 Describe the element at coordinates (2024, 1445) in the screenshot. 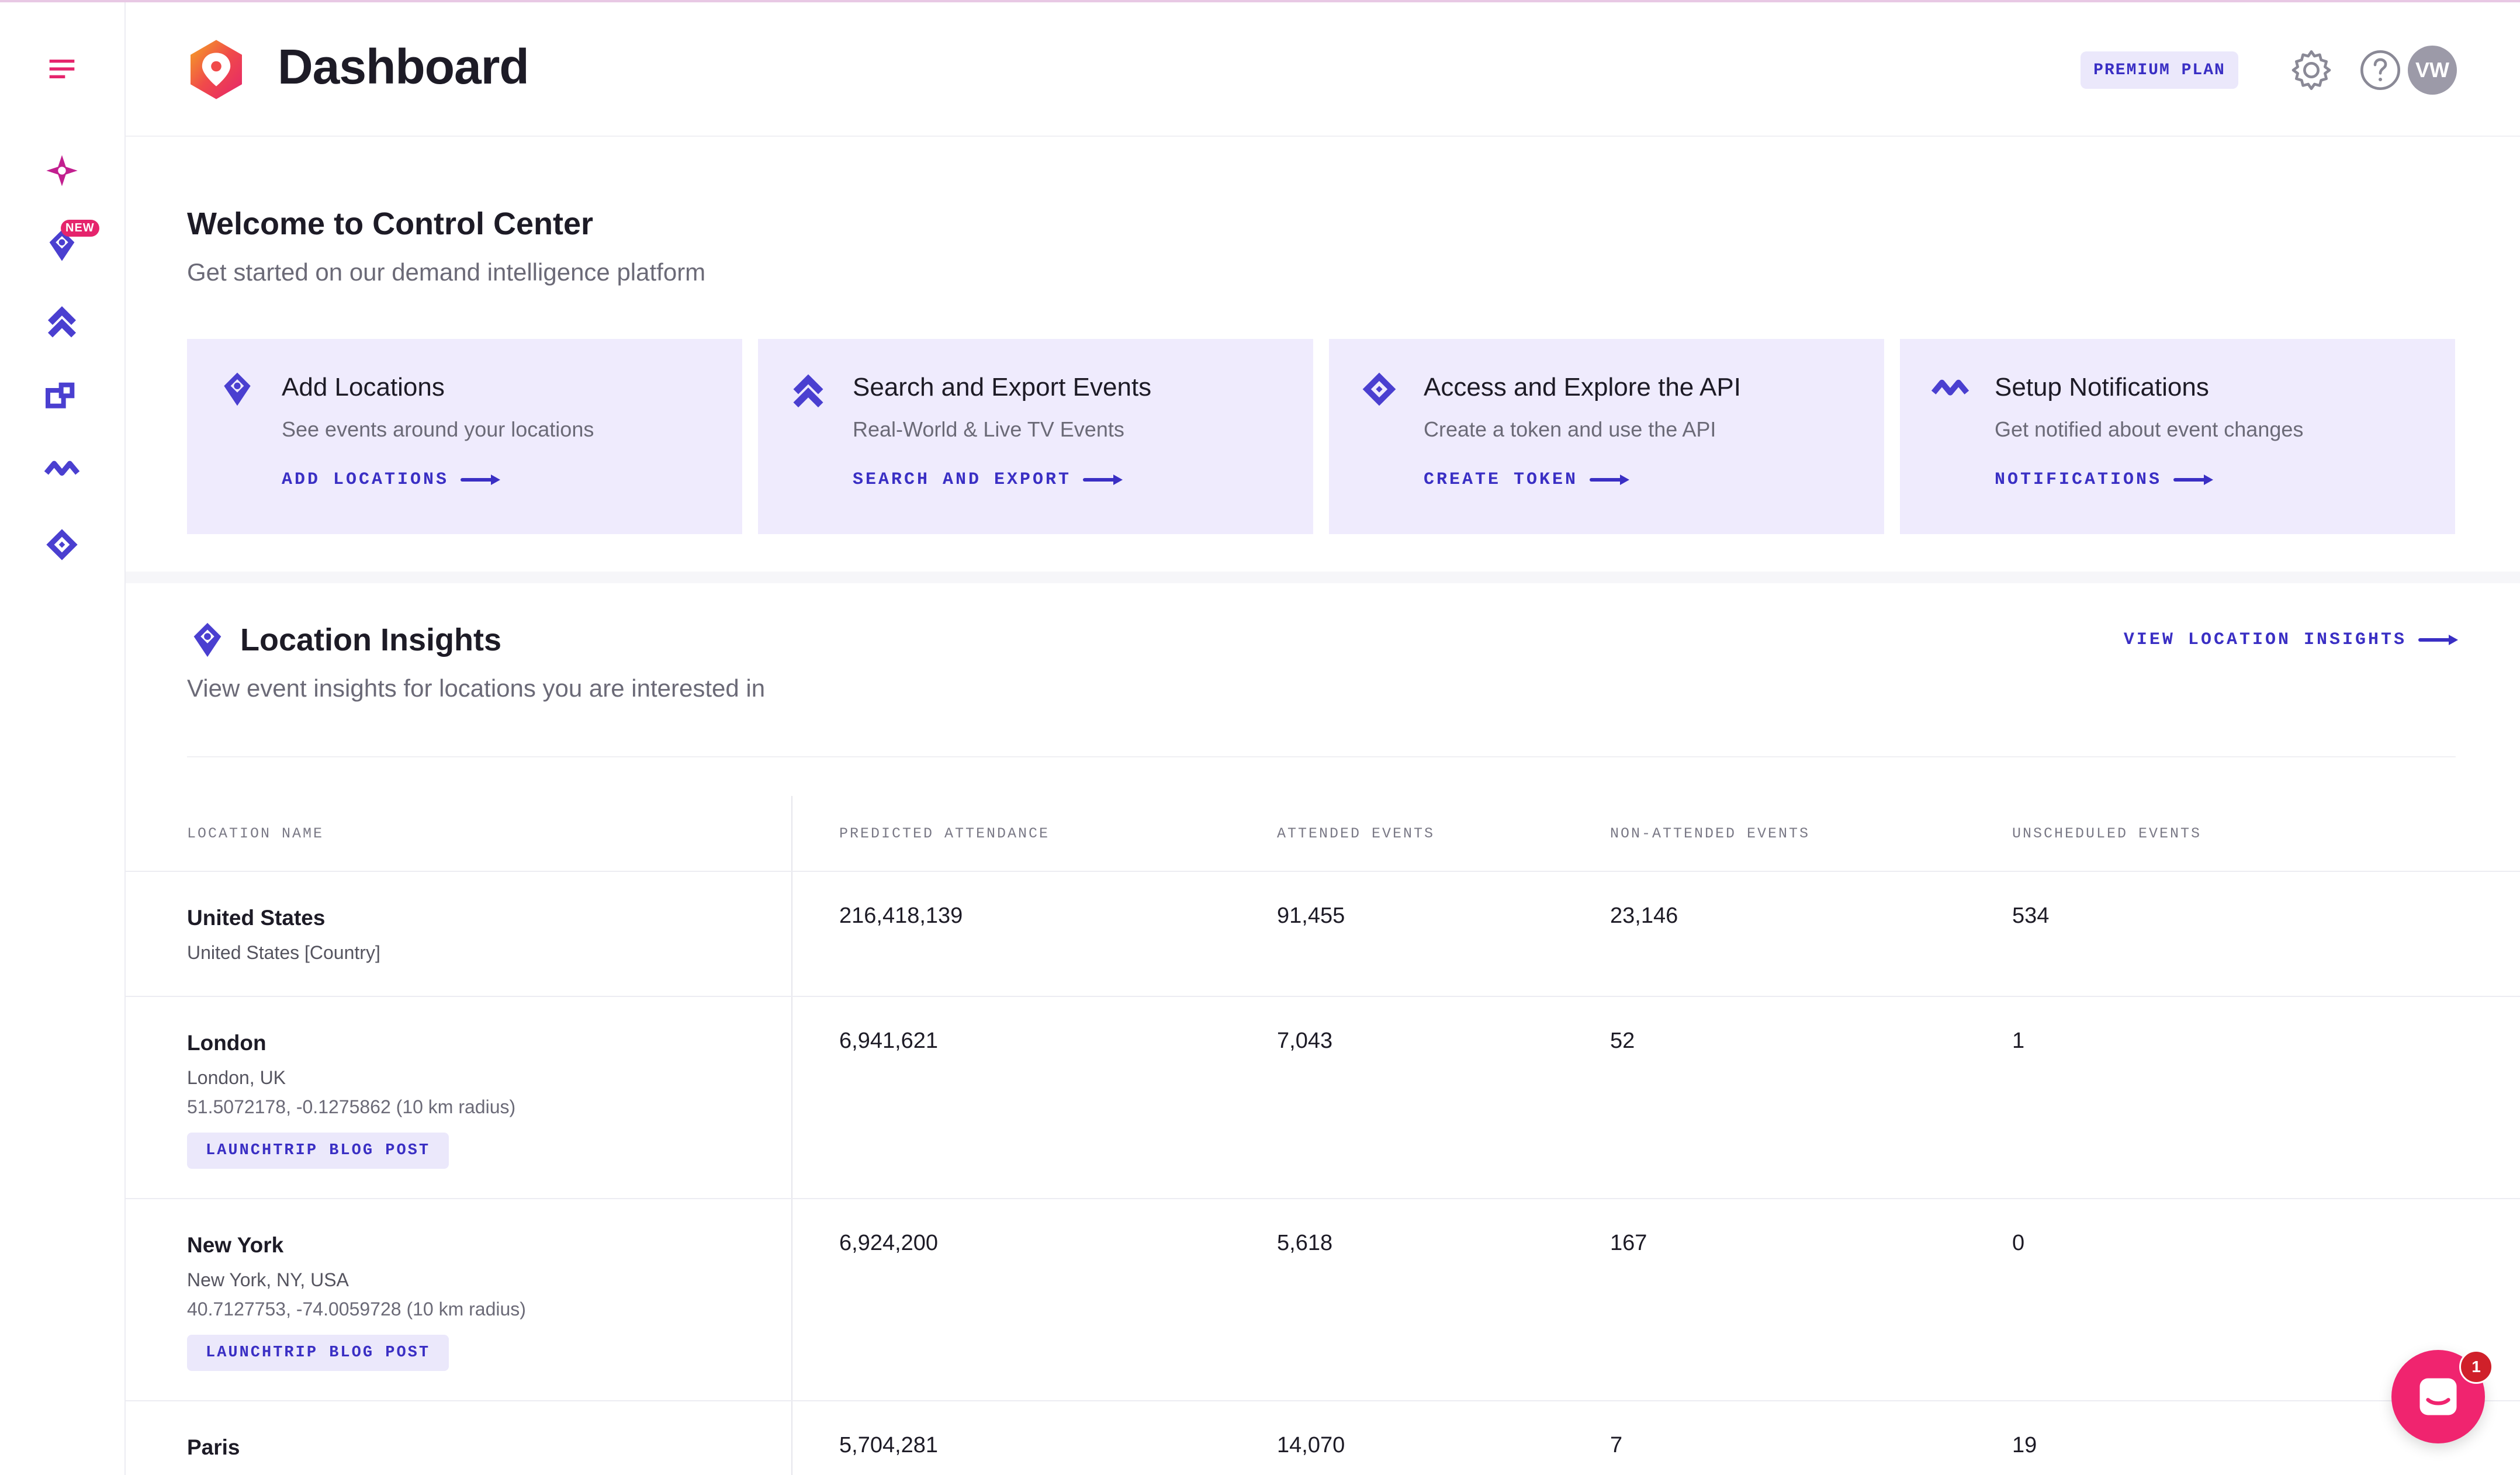

I see `unscheduled-events: 19` at that location.